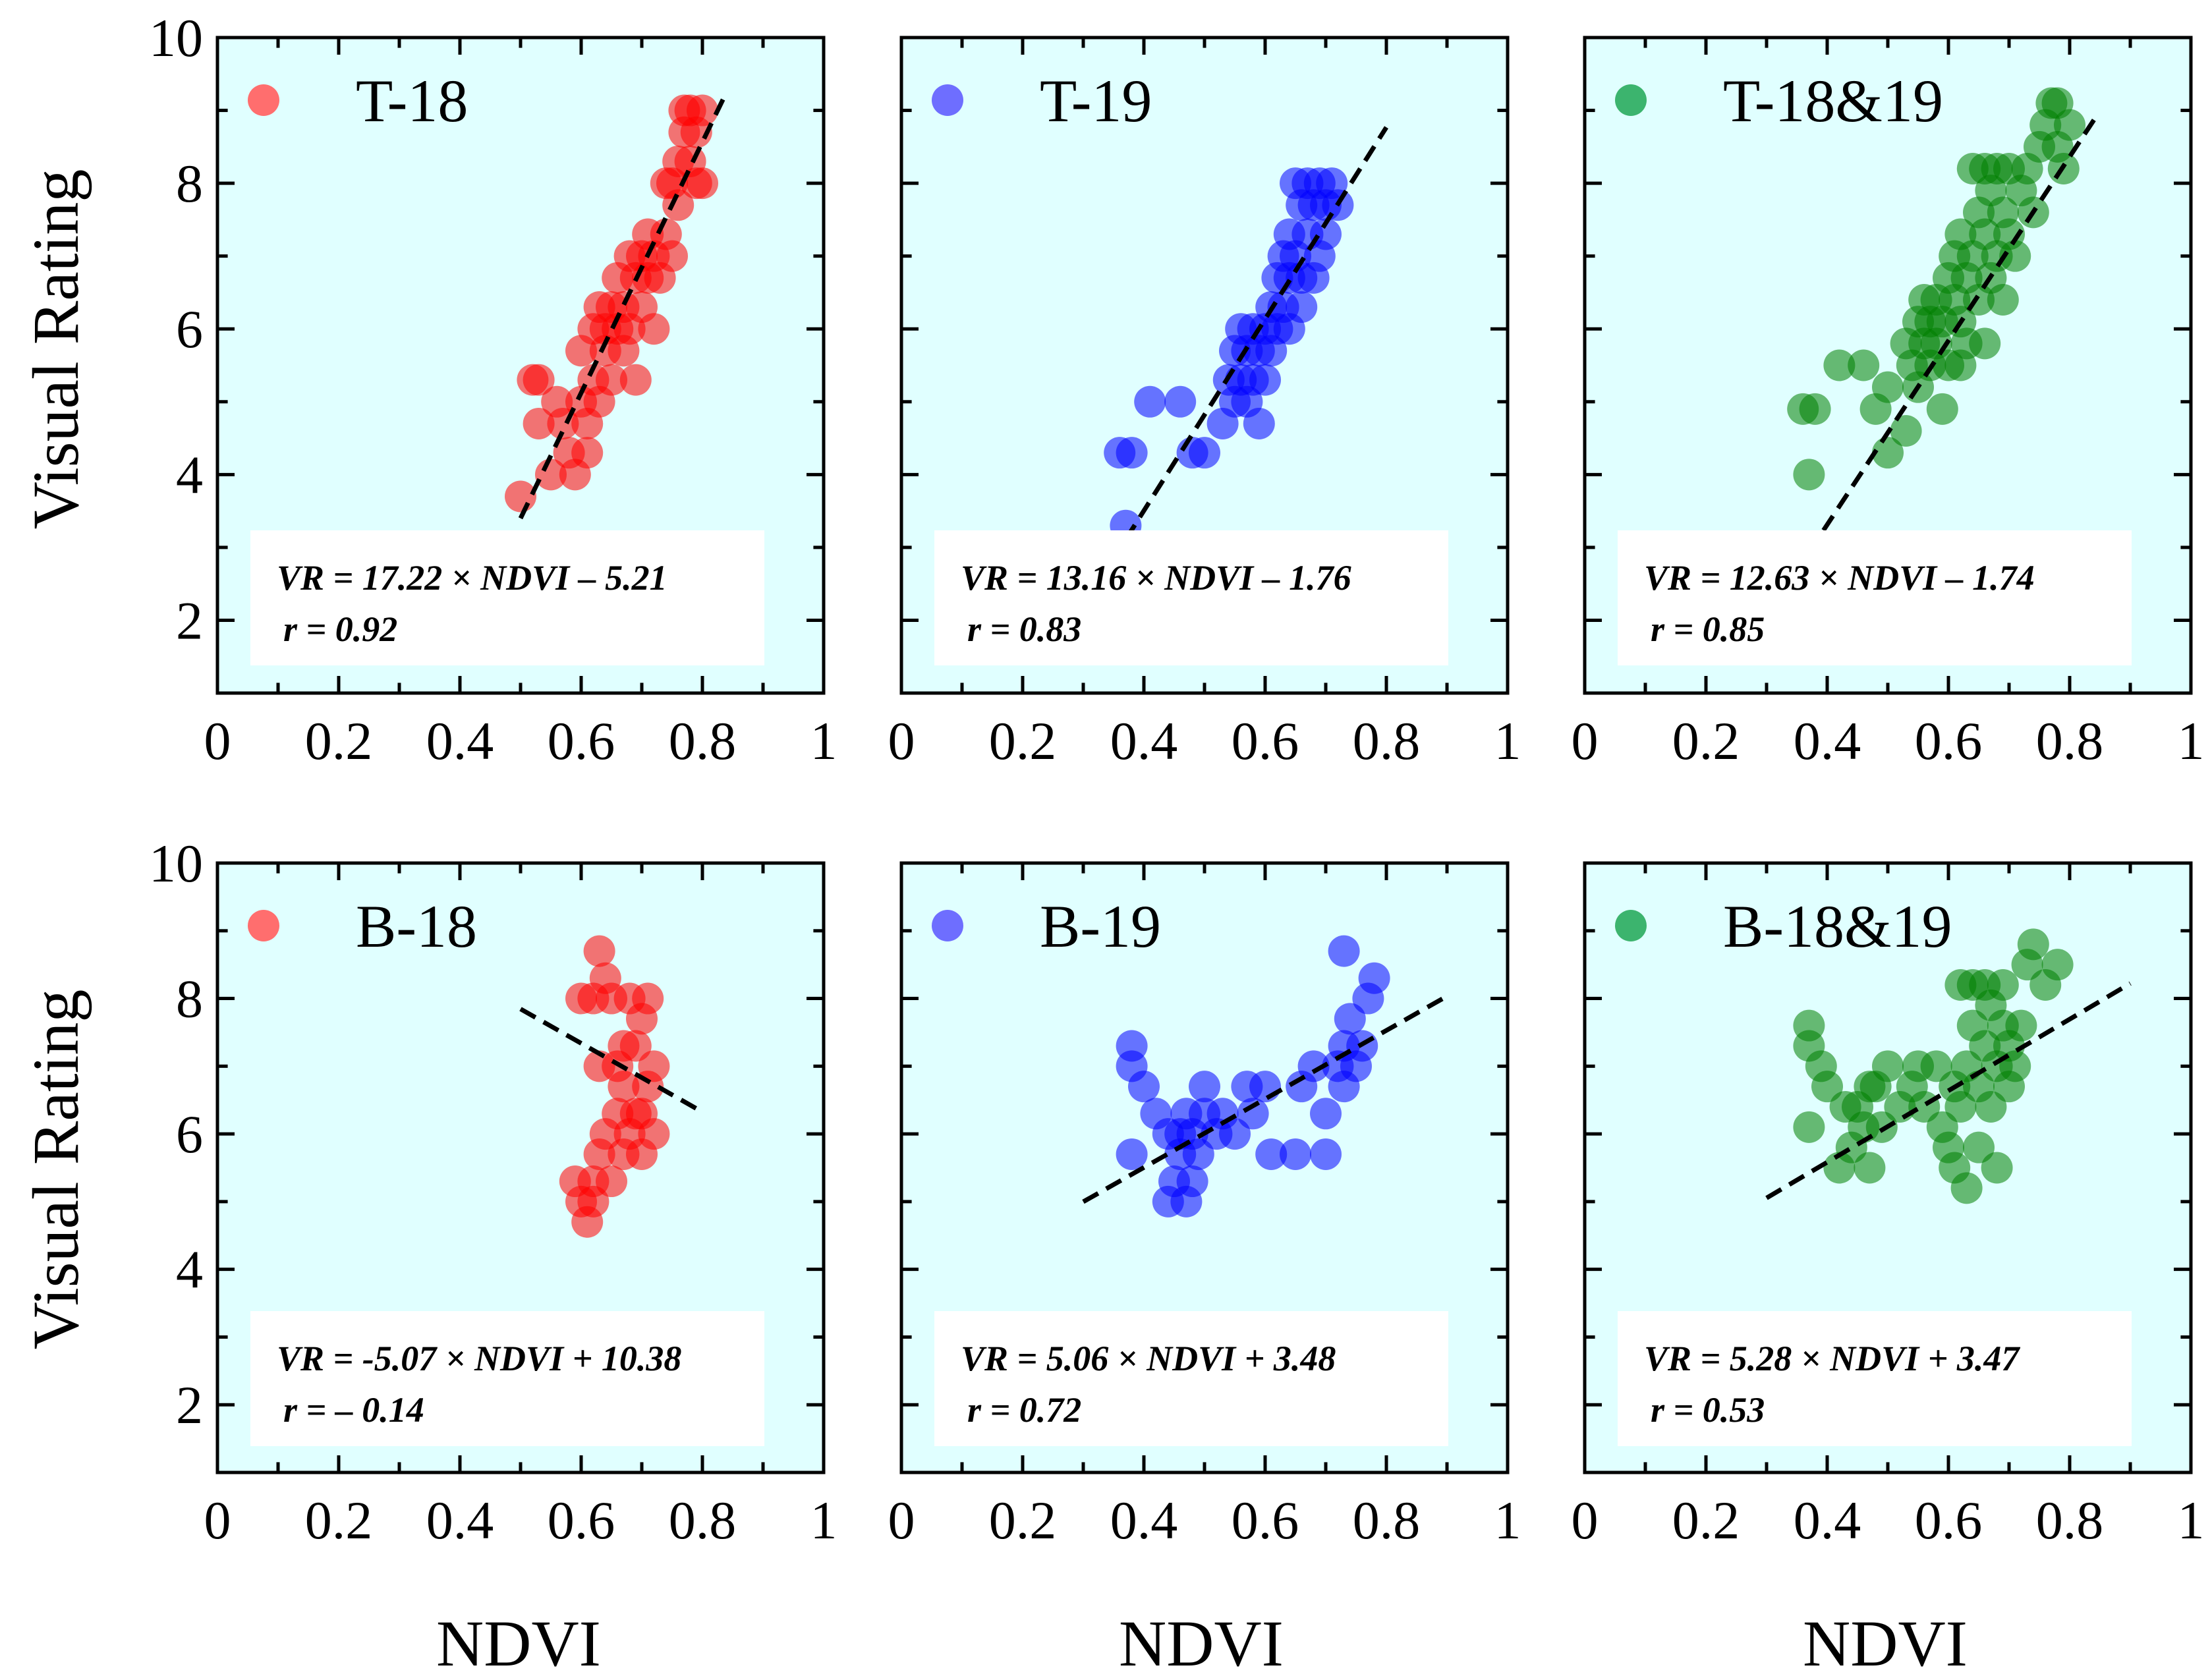 The image size is (2212, 1680). Describe the element at coordinates (1839, 578) in the screenshot. I see `regression-equation: VR = 12.63 × NDVI – 1.74` at that location.